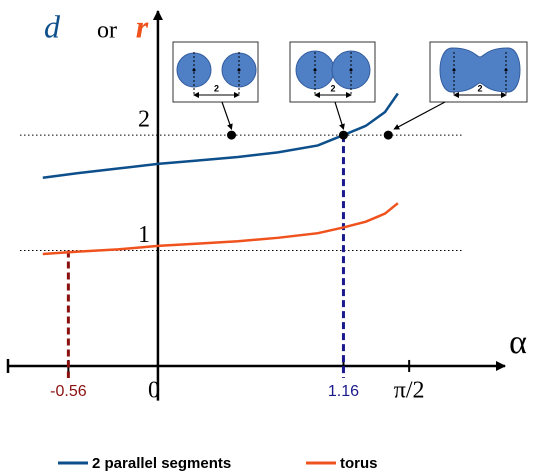 Image resolution: width=535 pixels, height=473 pixels. I want to click on x-tick-label: -0.56, so click(68, 391).